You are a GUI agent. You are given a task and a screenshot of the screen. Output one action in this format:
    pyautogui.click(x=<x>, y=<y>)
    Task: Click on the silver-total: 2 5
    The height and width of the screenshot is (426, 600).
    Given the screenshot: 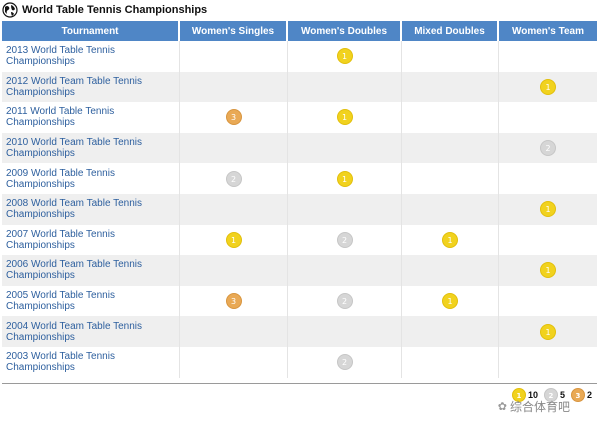 What is the action you would take?
    pyautogui.click(x=554, y=395)
    